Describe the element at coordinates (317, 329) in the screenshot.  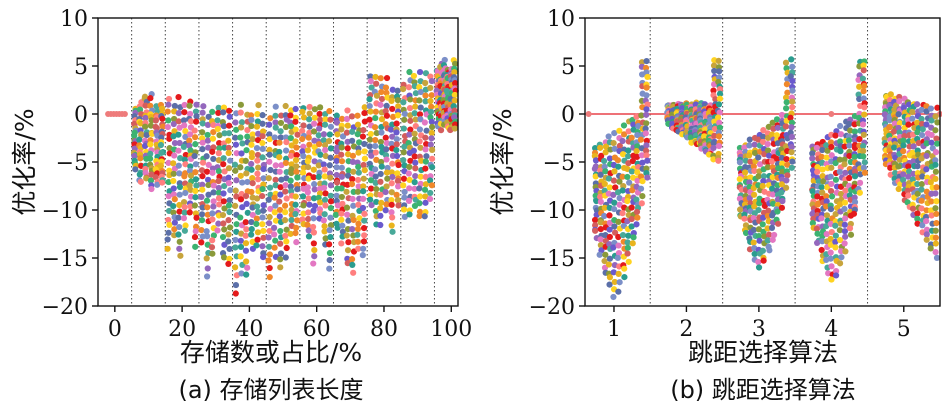
I see `panel-a-x-tick-label: 60` at that location.